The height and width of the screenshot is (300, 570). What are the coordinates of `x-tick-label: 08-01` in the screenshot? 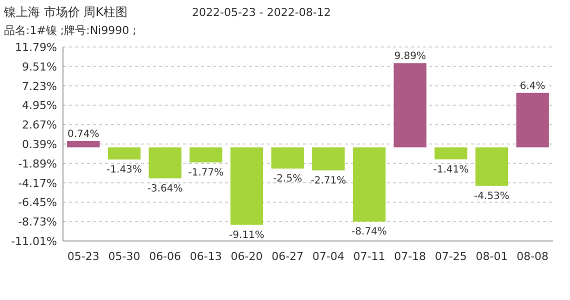 It's located at (492, 256).